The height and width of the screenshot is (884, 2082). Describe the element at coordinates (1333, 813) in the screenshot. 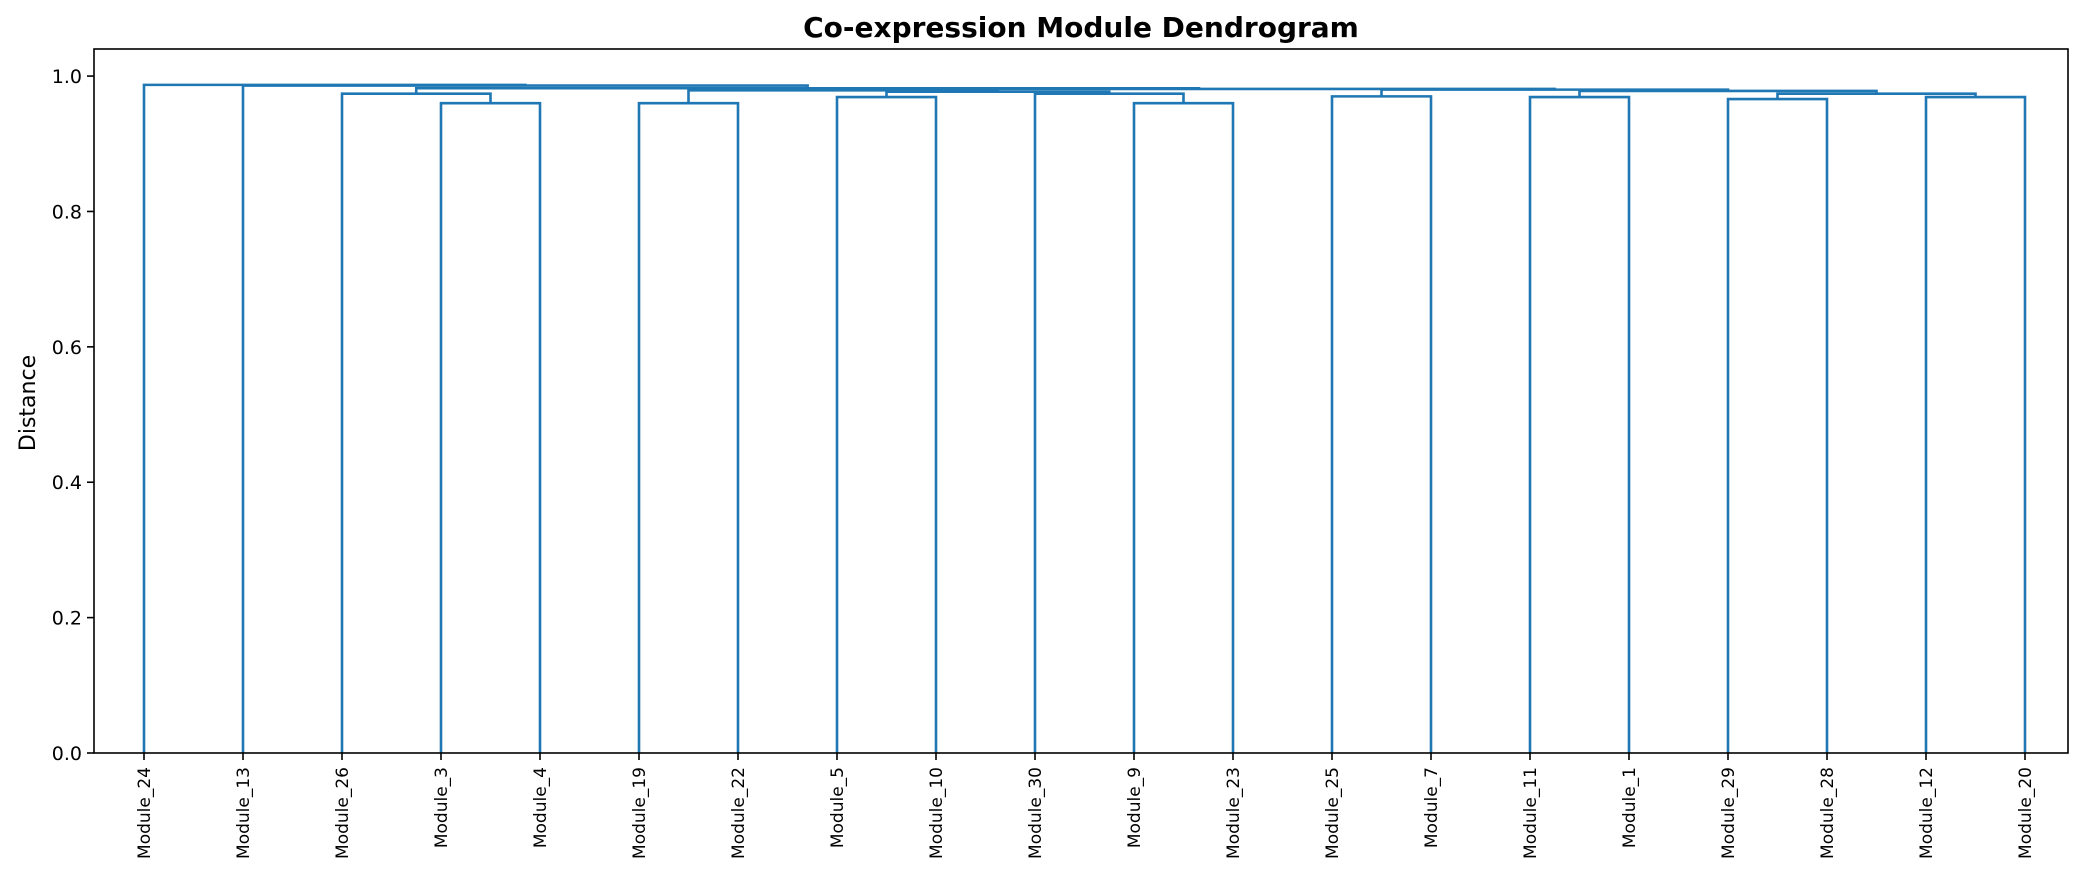

I see `leaf-label: Module_25` at that location.